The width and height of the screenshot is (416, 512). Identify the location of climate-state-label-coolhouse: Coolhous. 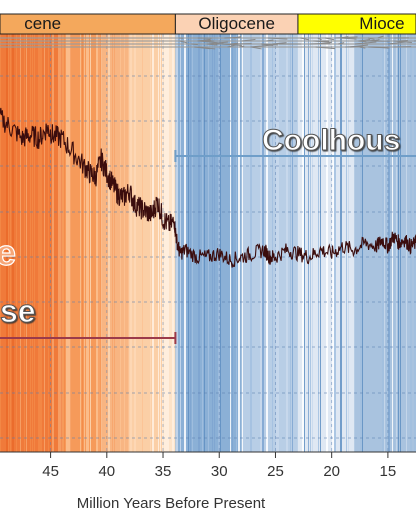
(331, 140).